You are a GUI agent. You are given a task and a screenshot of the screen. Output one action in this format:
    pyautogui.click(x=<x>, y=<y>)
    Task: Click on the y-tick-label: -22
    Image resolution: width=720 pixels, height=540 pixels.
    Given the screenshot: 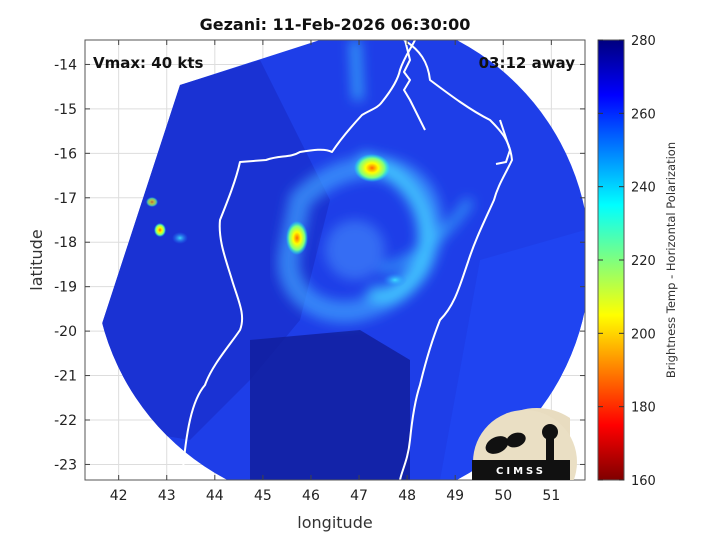 What is the action you would take?
    pyautogui.click(x=65, y=421)
    